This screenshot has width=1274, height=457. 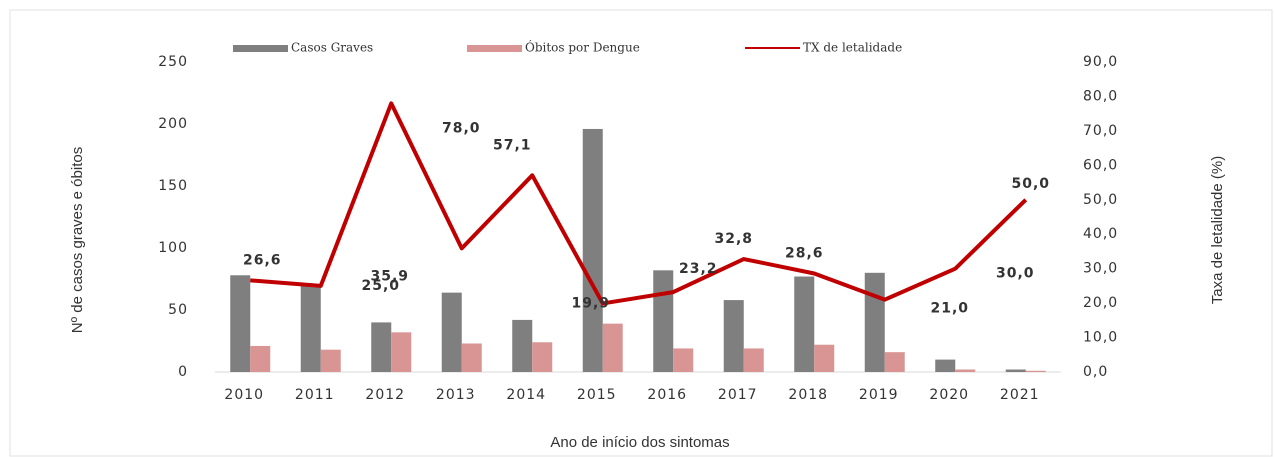 I want to click on y2-tick-label: 0,0, so click(x=1095, y=372).